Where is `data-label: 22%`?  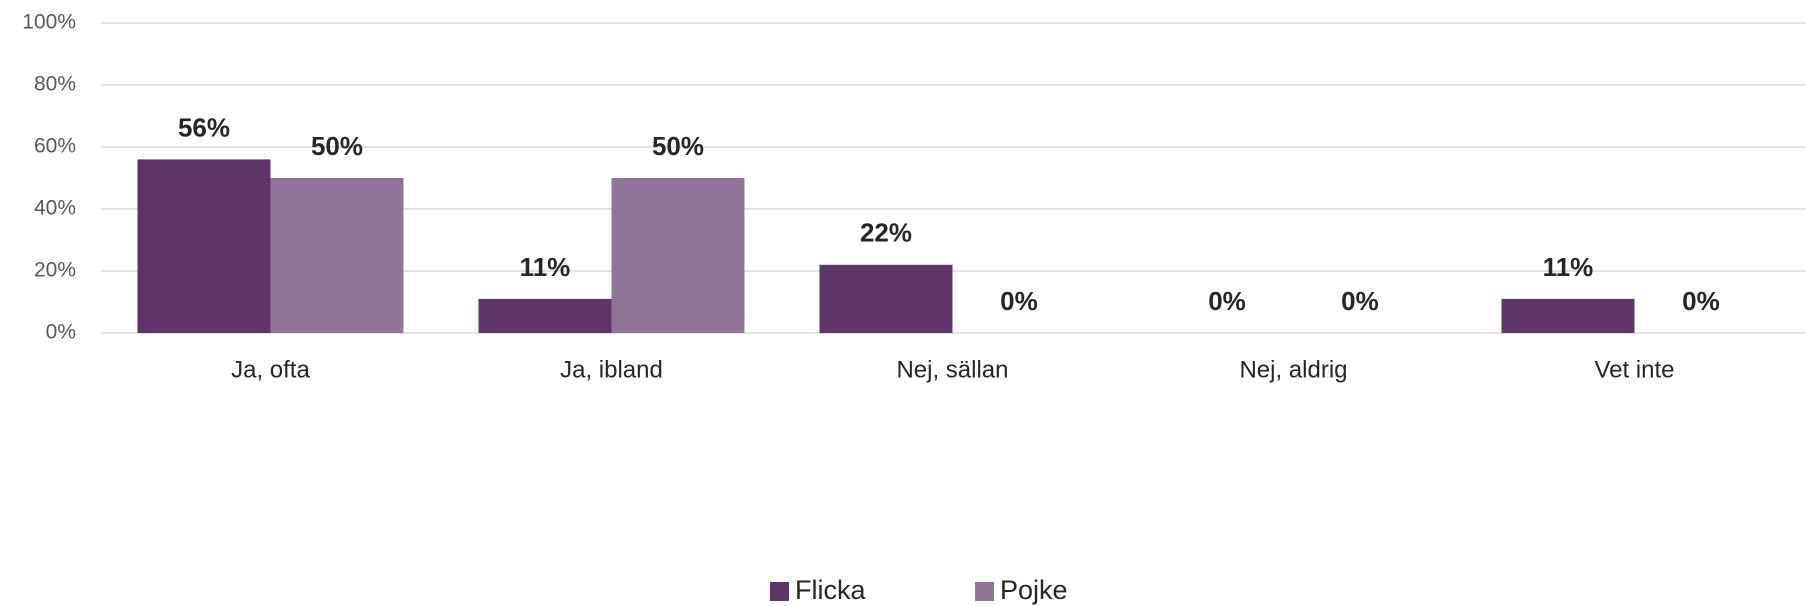
data-label: 22% is located at coordinates (886, 233).